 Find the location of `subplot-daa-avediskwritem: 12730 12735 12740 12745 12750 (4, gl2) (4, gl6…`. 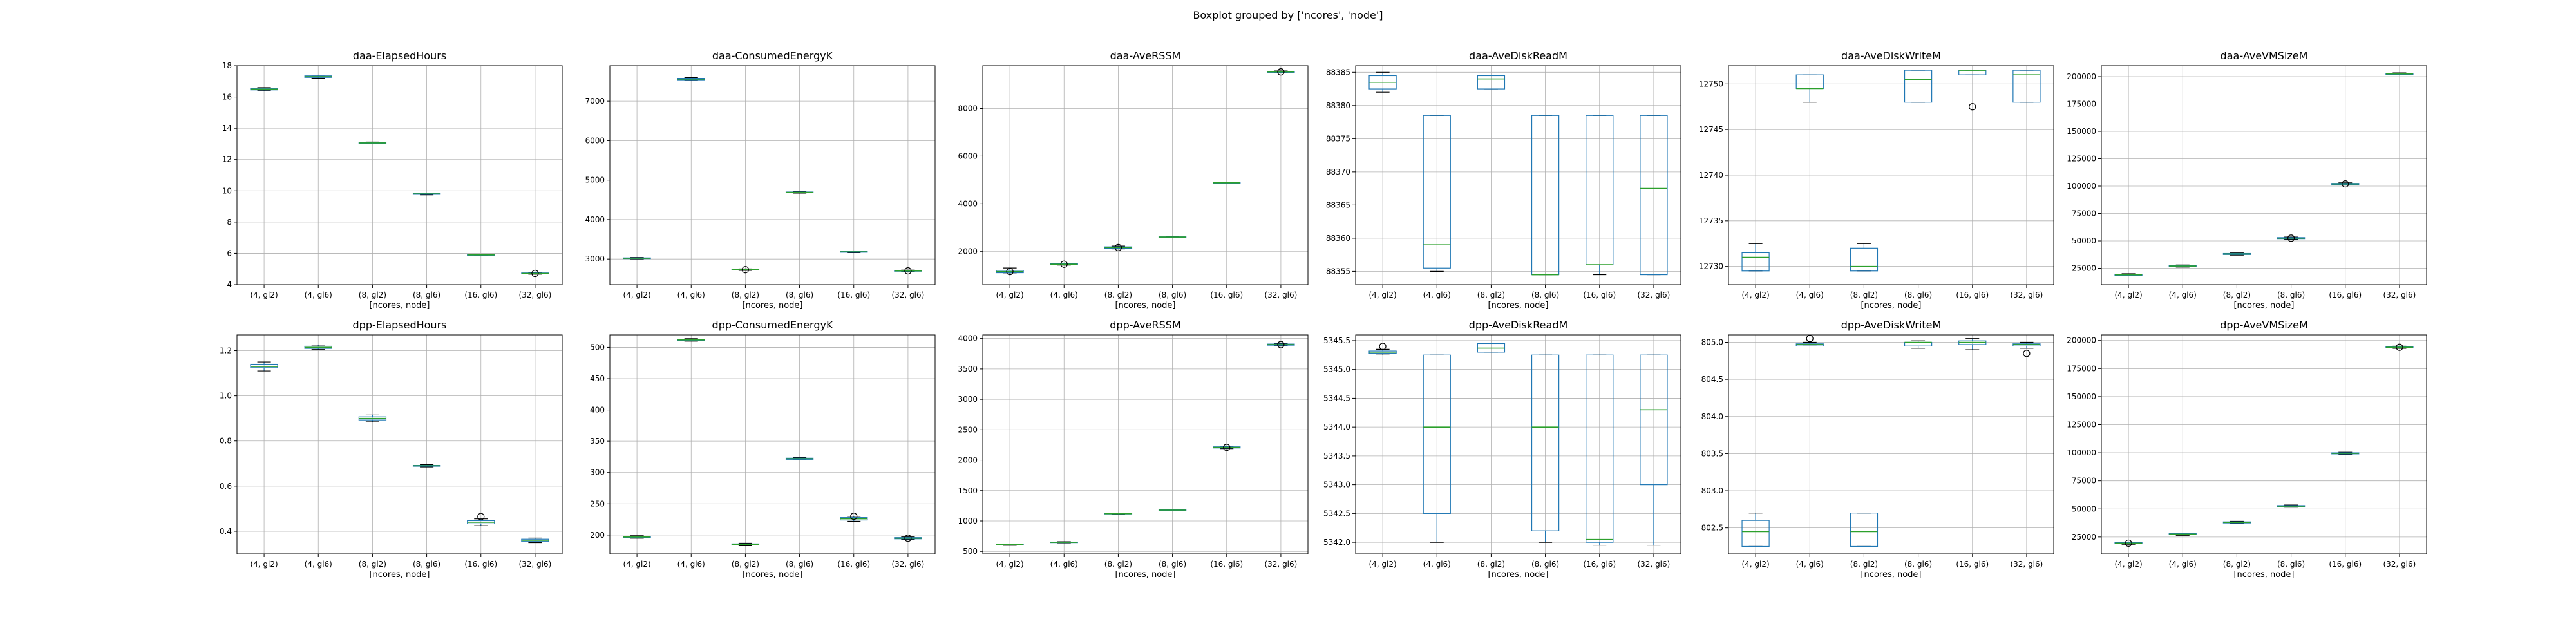

subplot-daa-avediskwritem: 12730 12735 12740 12745 12750 (4, gl2) (4, gl6… is located at coordinates (1876, 180).